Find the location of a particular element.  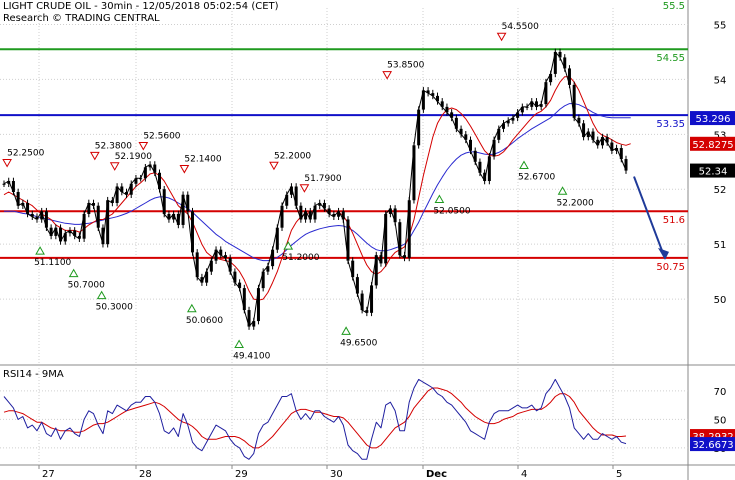

swing-low-label: 51.2000 is located at coordinates (300, 258).